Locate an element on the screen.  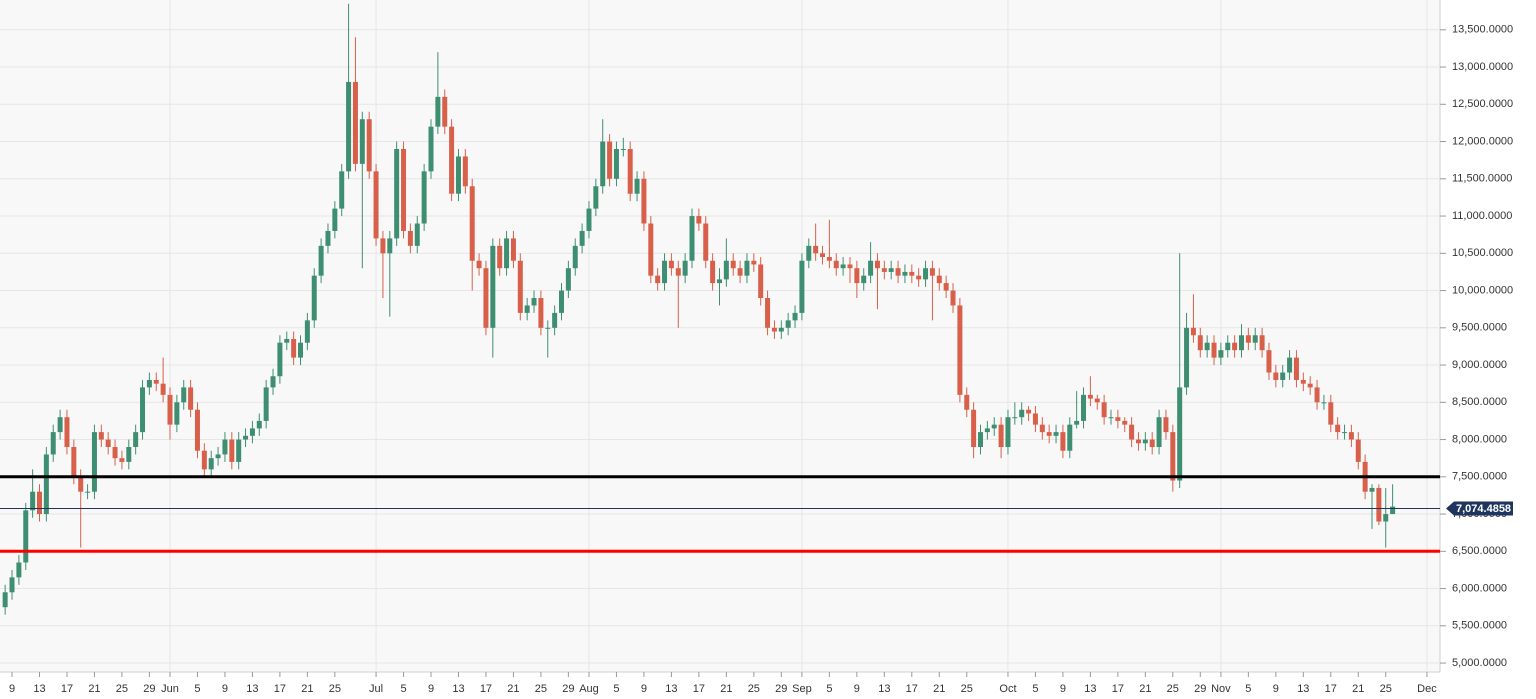
y-tick-label: 9,000.0000 is located at coordinates (1479, 365).